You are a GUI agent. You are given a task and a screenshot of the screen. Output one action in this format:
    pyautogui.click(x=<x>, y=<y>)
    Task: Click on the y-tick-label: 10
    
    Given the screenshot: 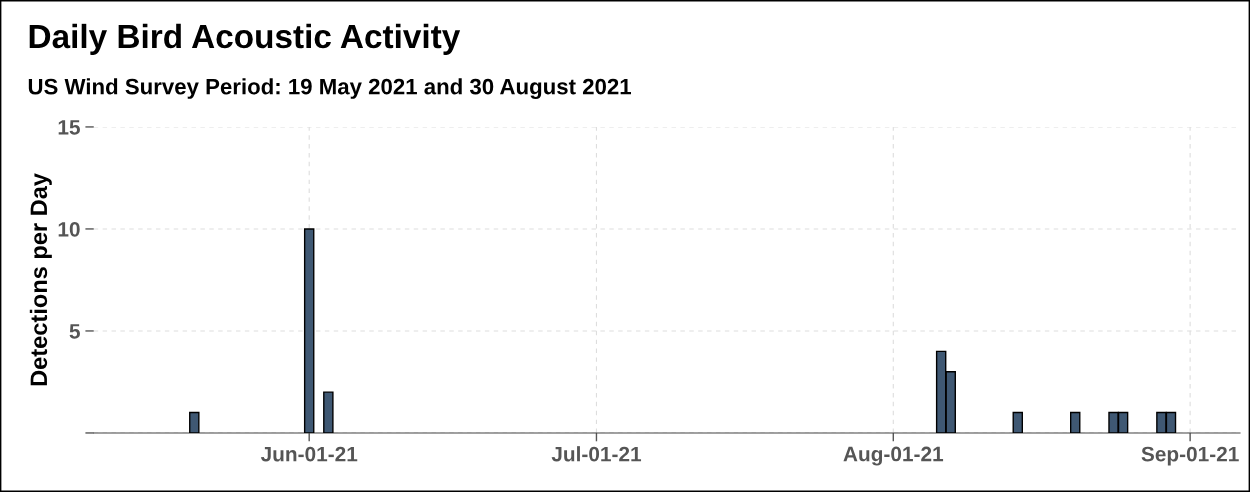 What is the action you would take?
    pyautogui.click(x=69, y=229)
    